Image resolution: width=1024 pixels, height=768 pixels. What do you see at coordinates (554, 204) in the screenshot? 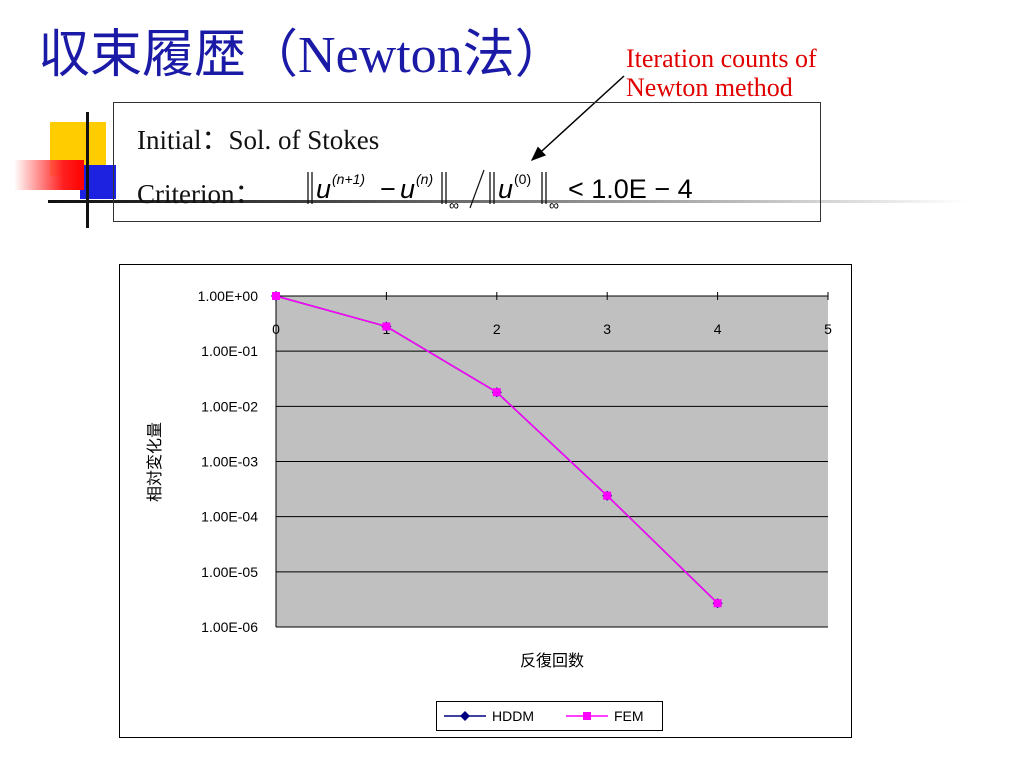
I see `formula-inf2: ∞` at bounding box center [554, 204].